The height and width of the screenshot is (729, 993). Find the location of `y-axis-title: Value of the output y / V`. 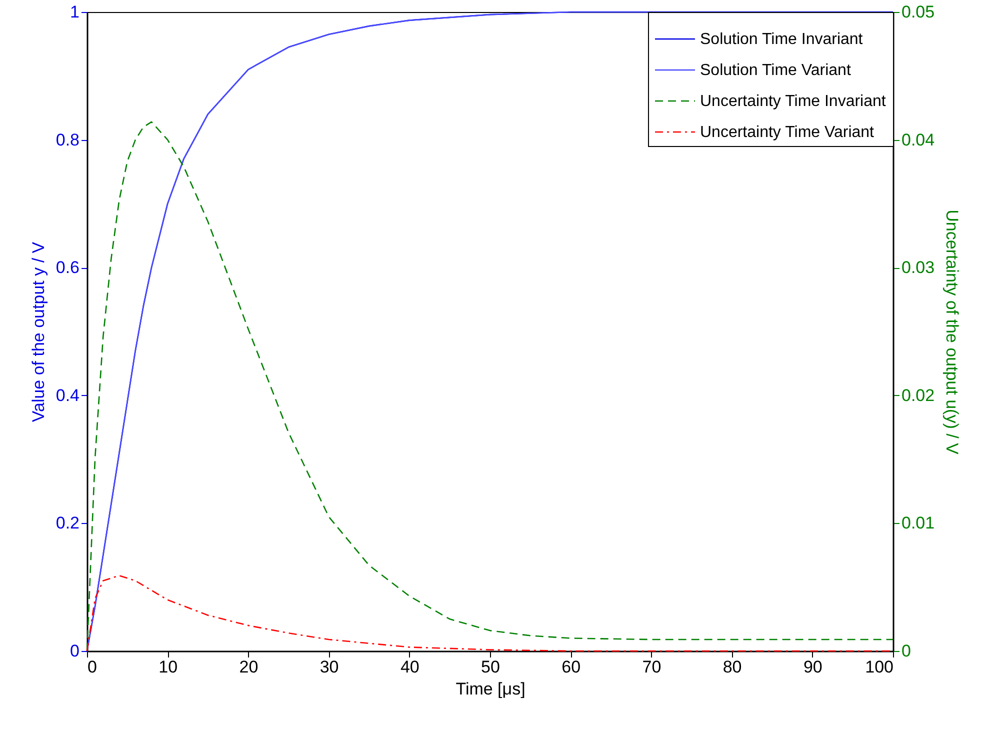

y-axis-title: Value of the output y / V is located at coordinates (38, 331).